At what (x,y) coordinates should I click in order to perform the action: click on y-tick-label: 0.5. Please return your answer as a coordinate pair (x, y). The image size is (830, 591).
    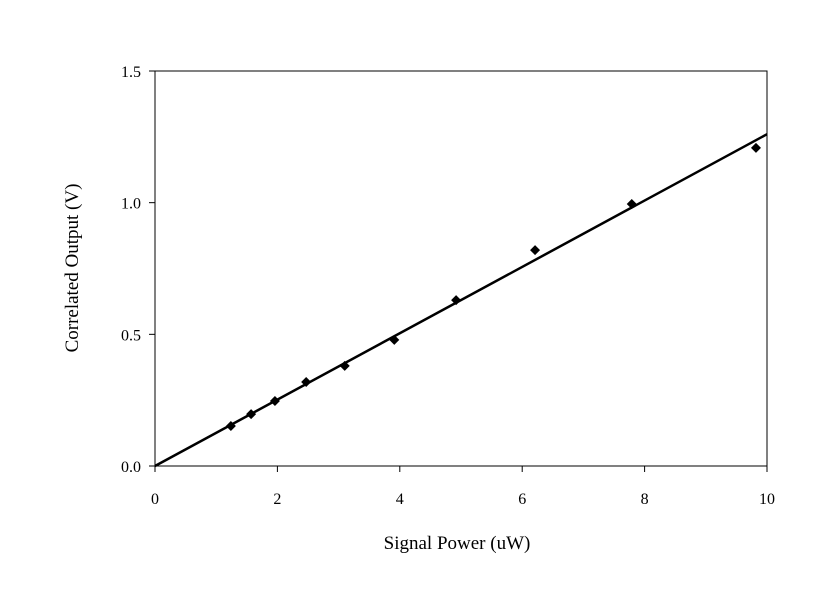
    Looking at the image, I should click on (131, 335).